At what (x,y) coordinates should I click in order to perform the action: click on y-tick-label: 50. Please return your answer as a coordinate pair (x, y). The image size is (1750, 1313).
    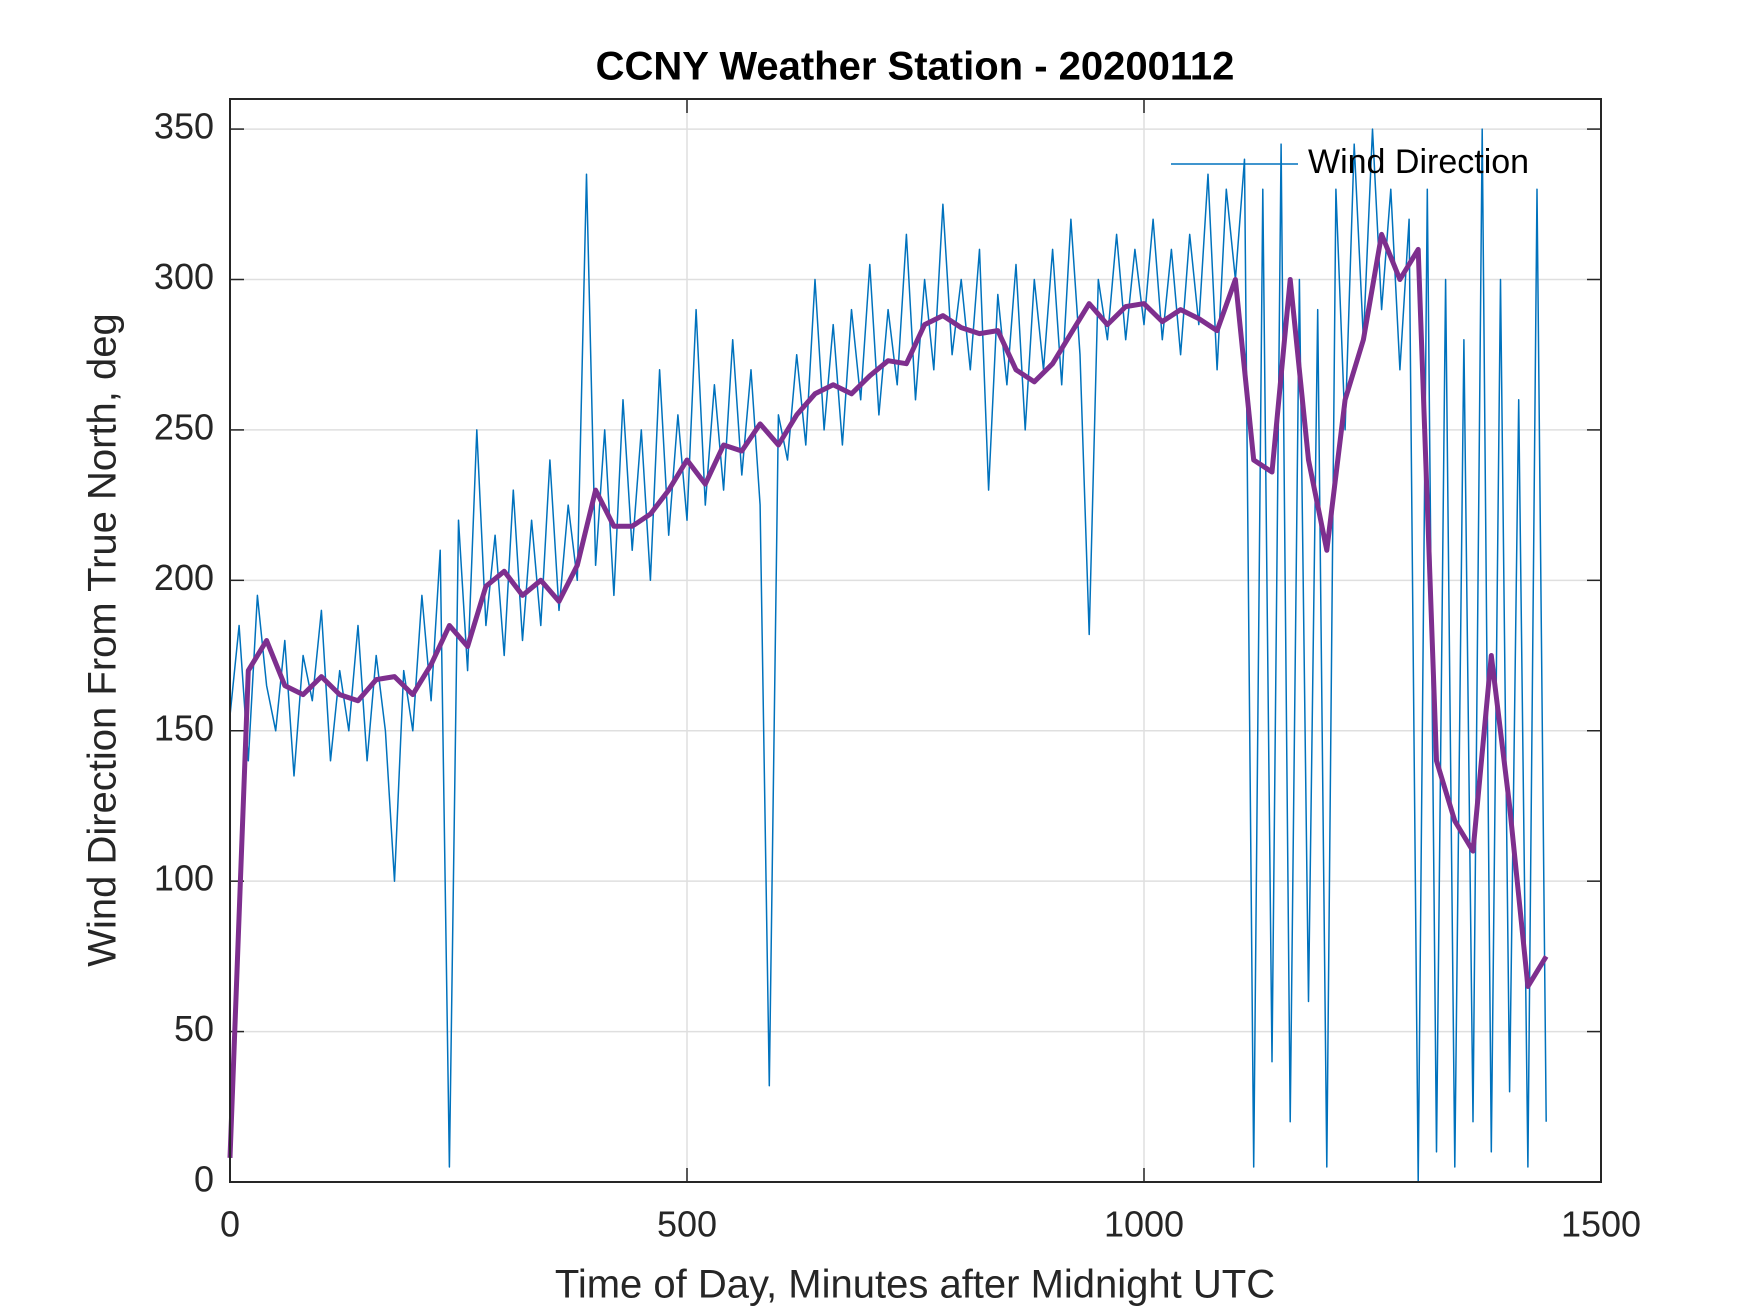
    Looking at the image, I should click on (194, 1028).